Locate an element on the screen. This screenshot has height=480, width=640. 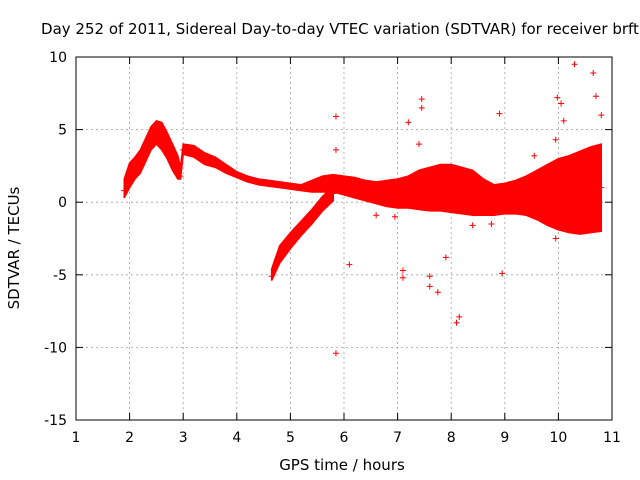
y-tick-label: -5 is located at coordinates (60, 276).